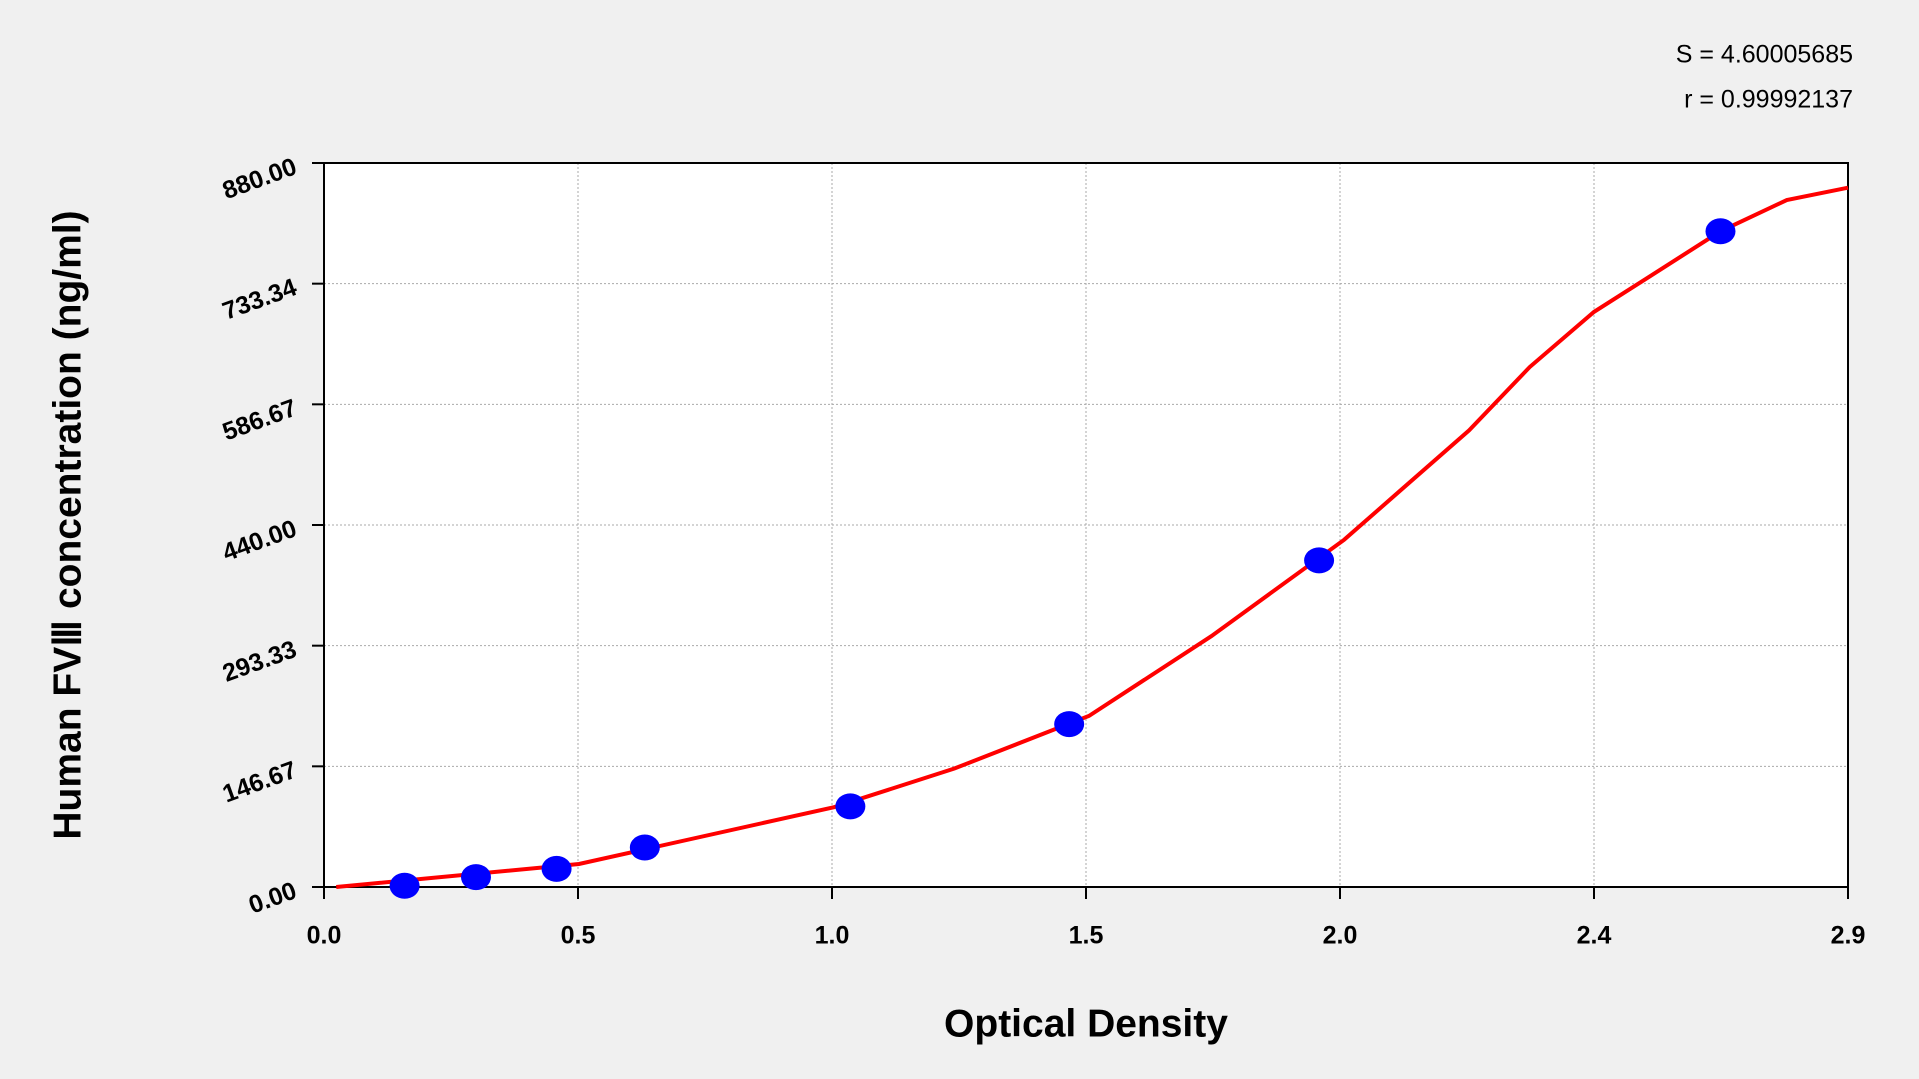 This screenshot has width=1919, height=1079. Describe the element at coordinates (259, 420) in the screenshot. I see `y-tick-label: 586.67` at that location.